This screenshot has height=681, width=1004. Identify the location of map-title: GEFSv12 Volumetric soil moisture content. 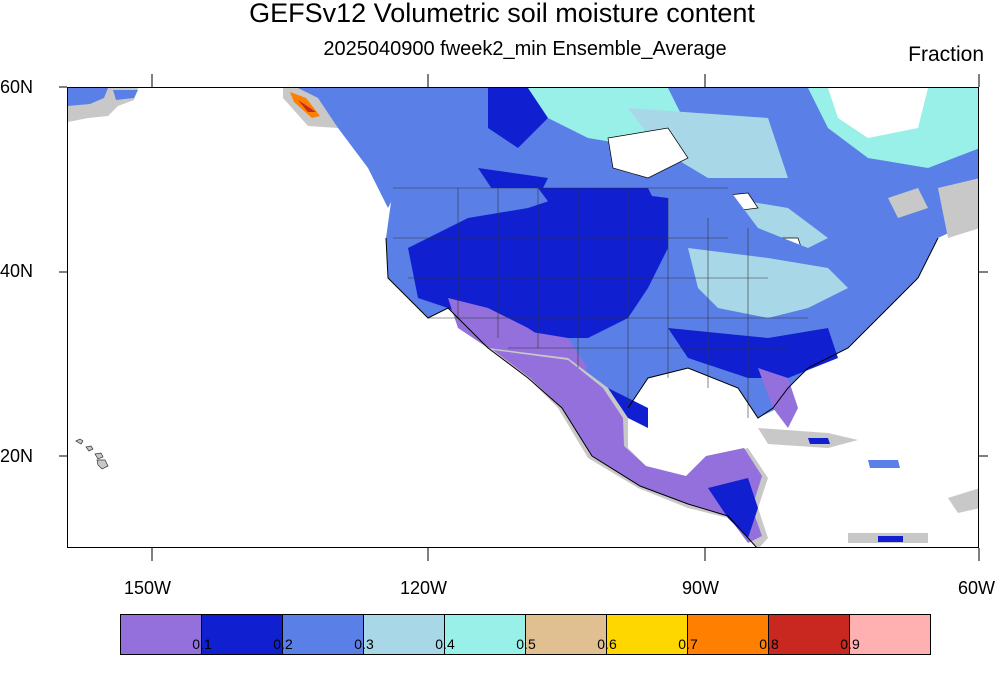
(502, 14).